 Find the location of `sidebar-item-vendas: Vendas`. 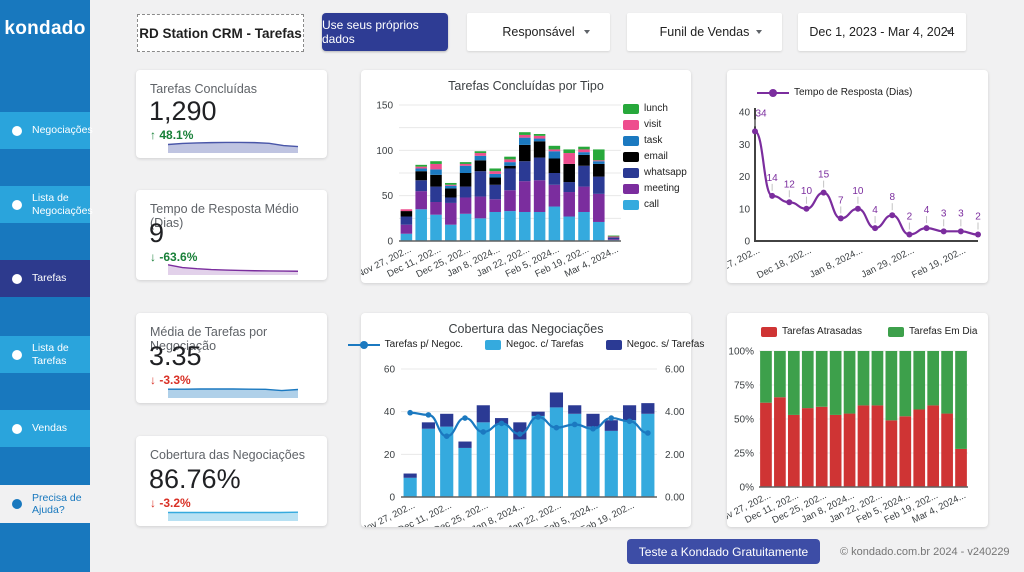

sidebar-item-vendas: Vendas is located at coordinates (45, 428).